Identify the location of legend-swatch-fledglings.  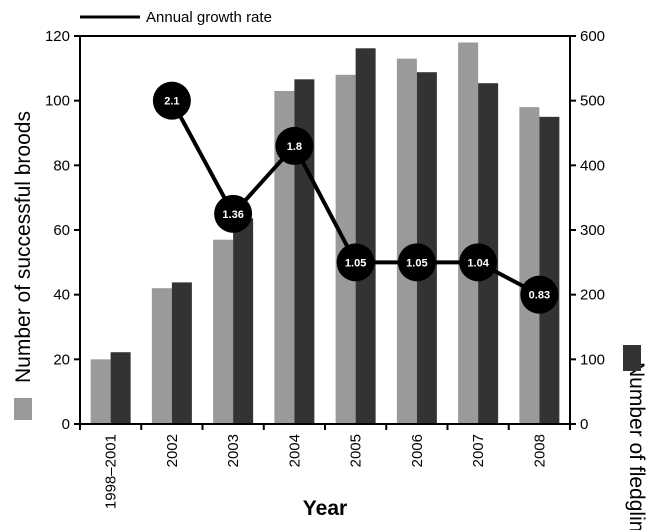
(632, 358).